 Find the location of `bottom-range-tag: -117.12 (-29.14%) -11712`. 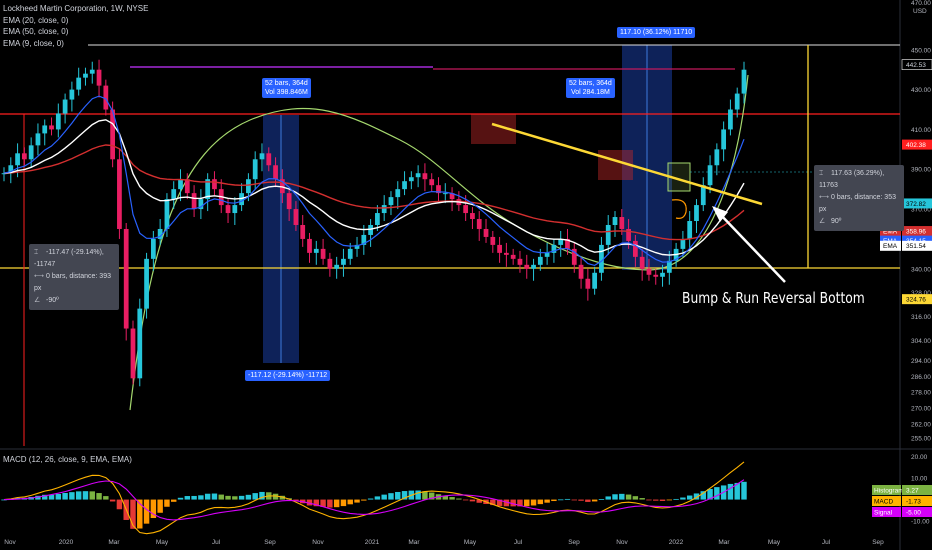

bottom-range-tag: -117.12 (-29.14%) -11712 is located at coordinates (288, 375).